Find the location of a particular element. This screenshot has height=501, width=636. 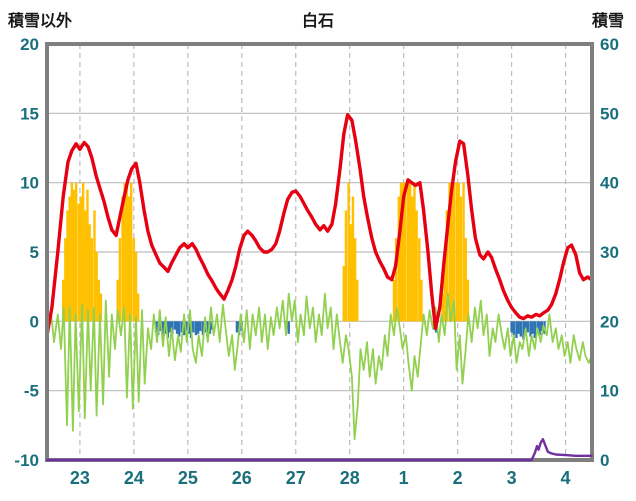

svg-text: 50 is located at coordinates (609, 113).